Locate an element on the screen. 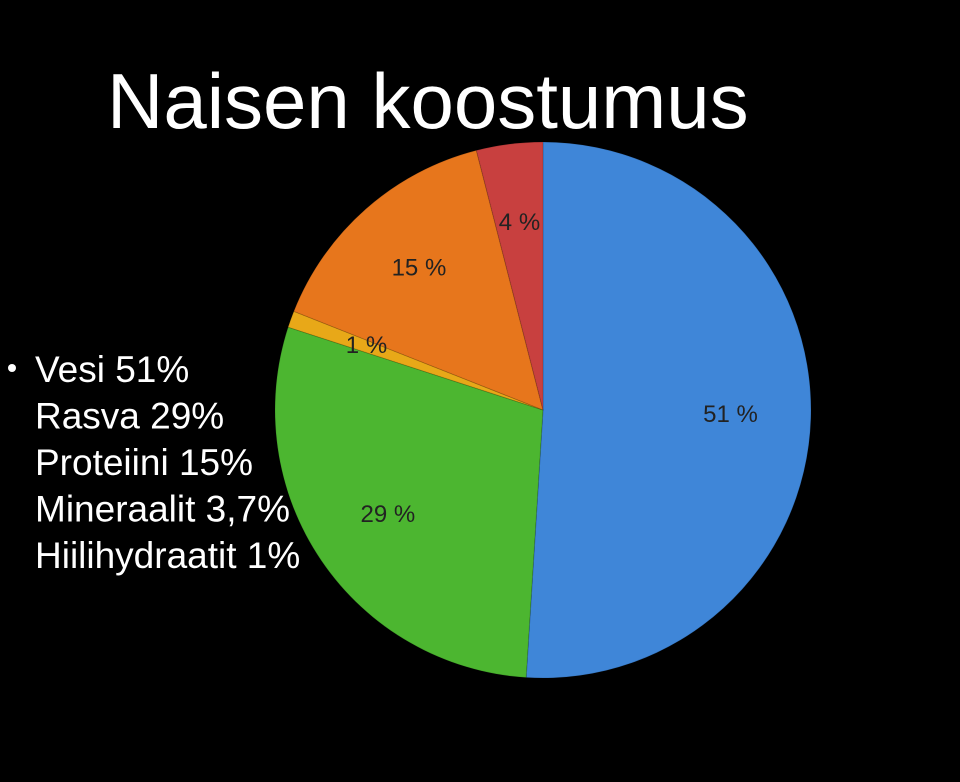 The image size is (960, 782). value-label: 51 % is located at coordinates (730, 414).